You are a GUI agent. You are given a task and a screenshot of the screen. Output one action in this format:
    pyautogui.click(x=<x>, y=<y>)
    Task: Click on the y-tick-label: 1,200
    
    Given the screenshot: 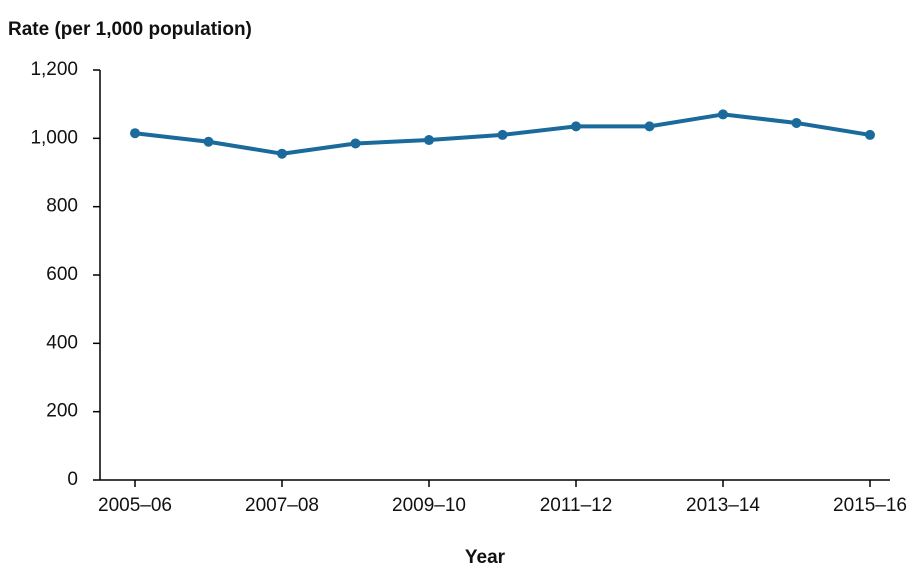 What is the action you would take?
    pyautogui.click(x=54, y=69)
    